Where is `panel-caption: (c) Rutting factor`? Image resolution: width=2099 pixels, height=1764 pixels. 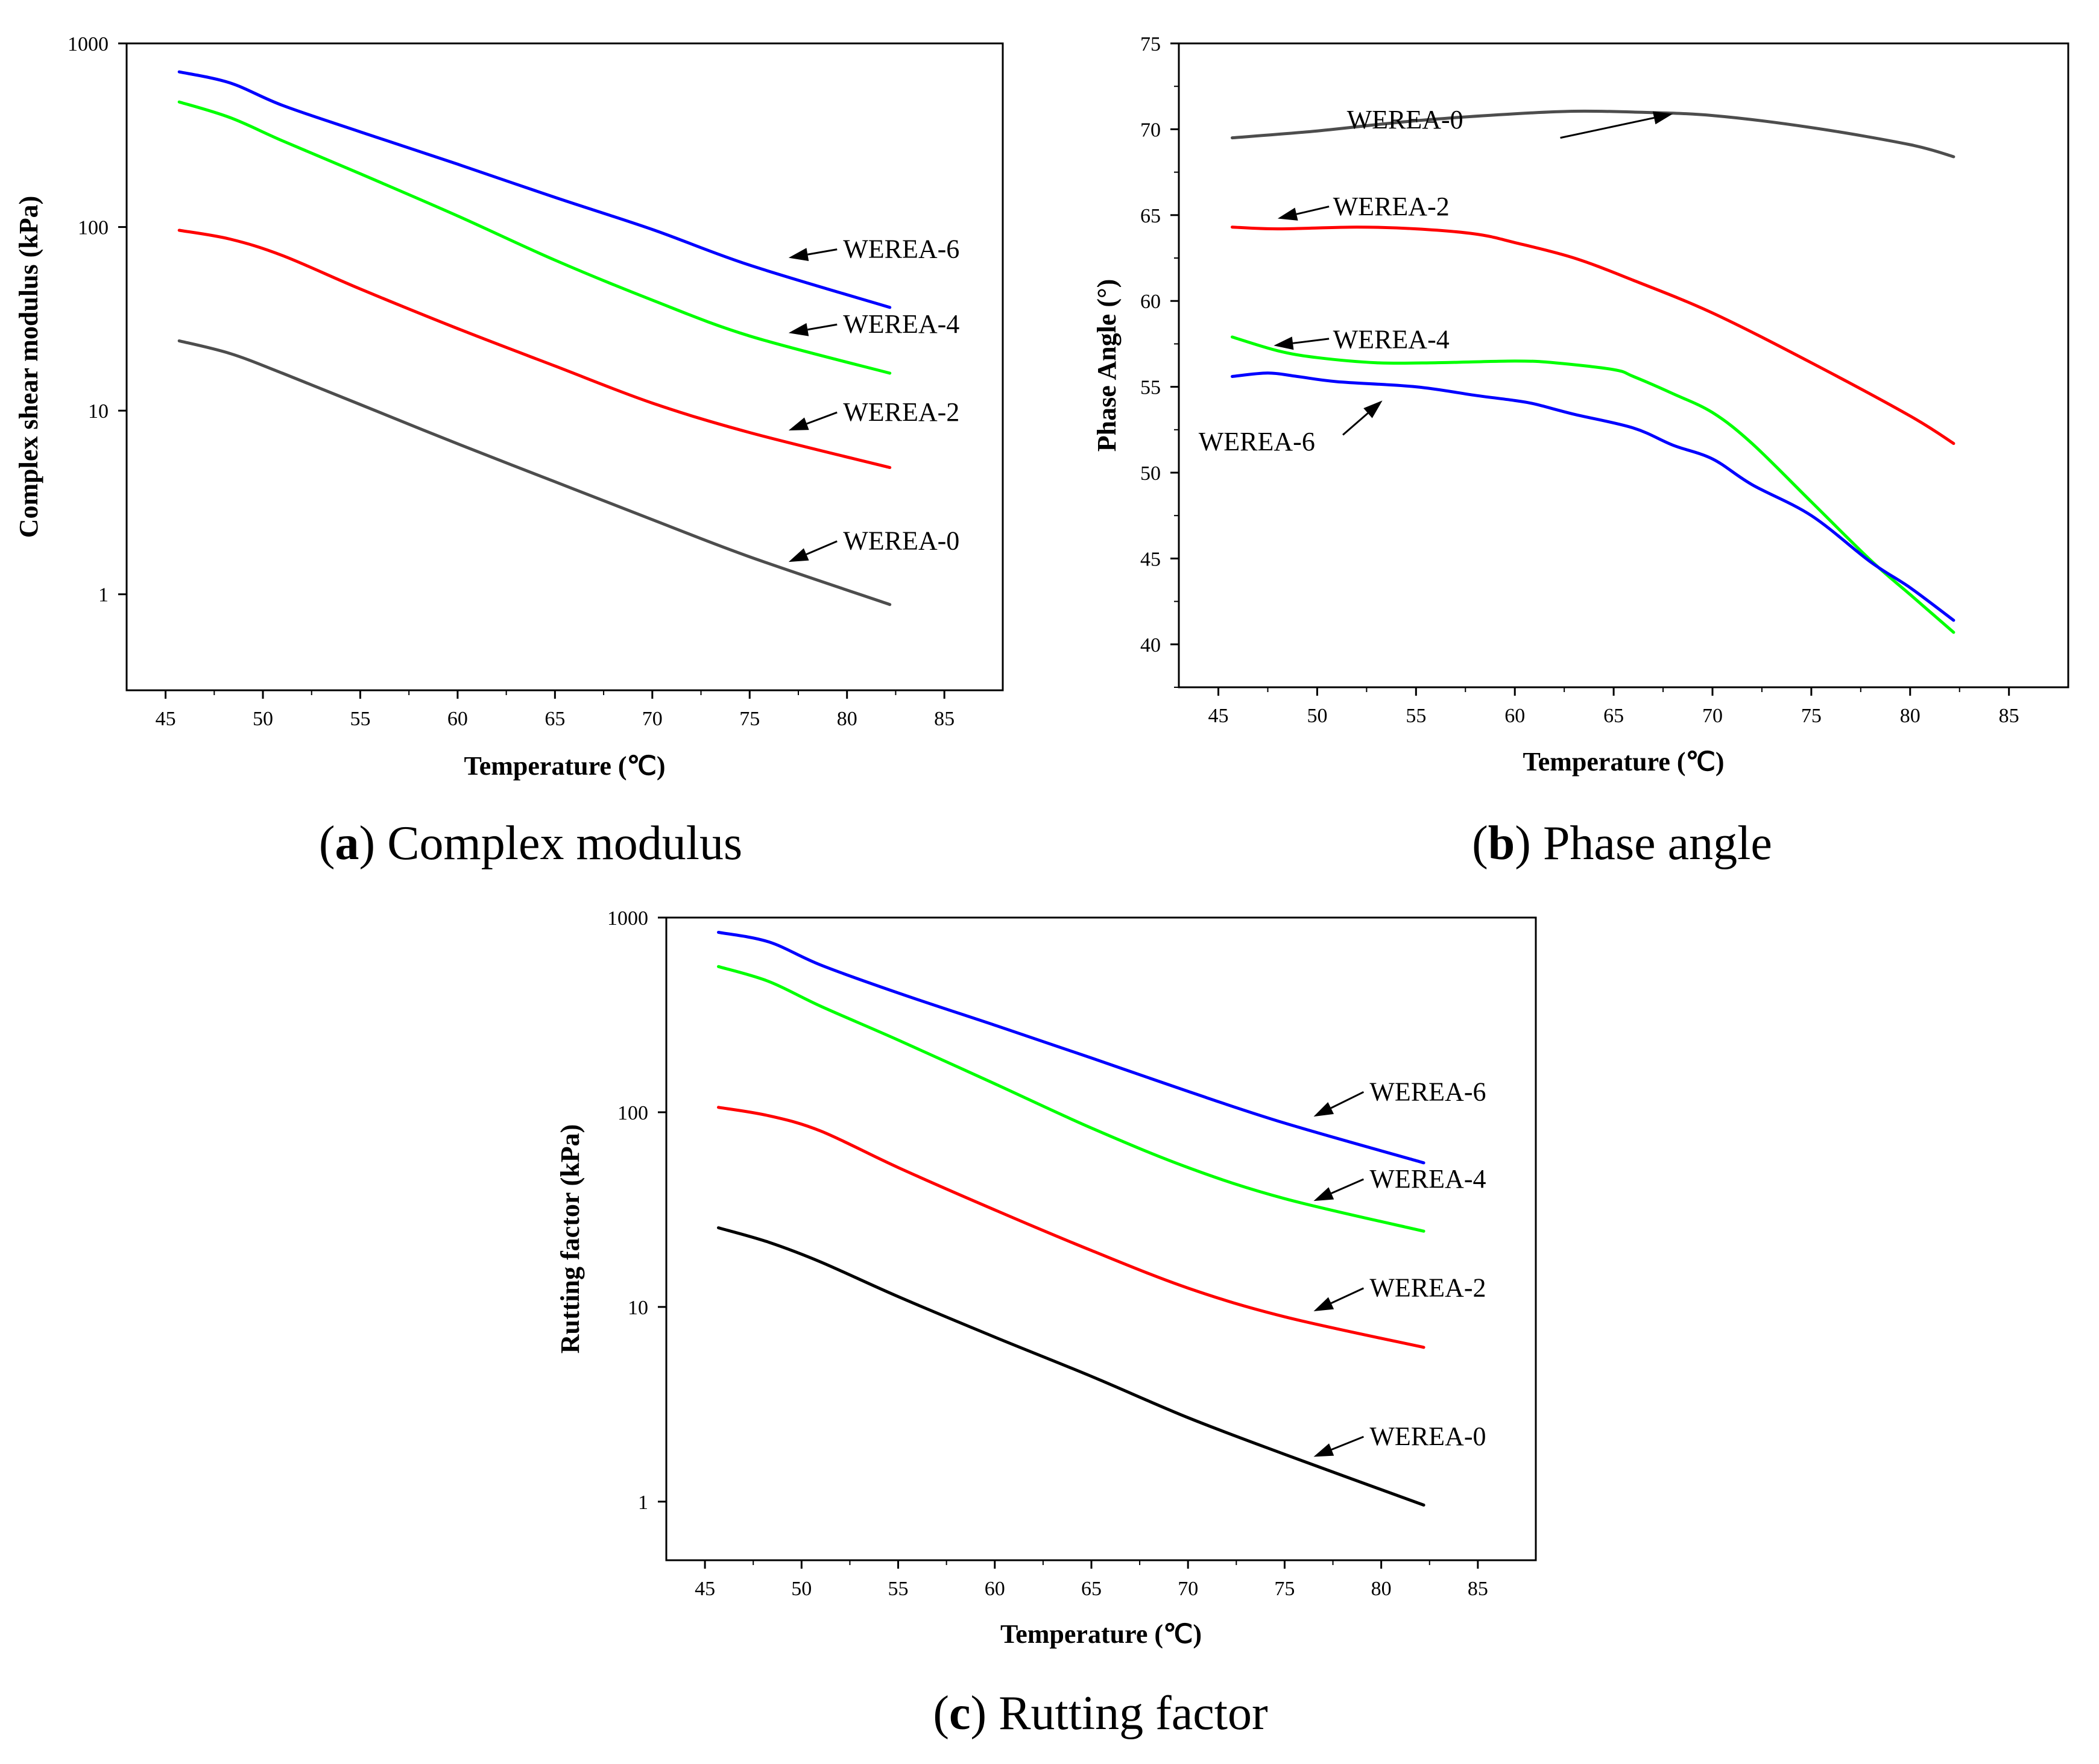 panel-caption: (c) Rutting factor is located at coordinates (1100, 1714).